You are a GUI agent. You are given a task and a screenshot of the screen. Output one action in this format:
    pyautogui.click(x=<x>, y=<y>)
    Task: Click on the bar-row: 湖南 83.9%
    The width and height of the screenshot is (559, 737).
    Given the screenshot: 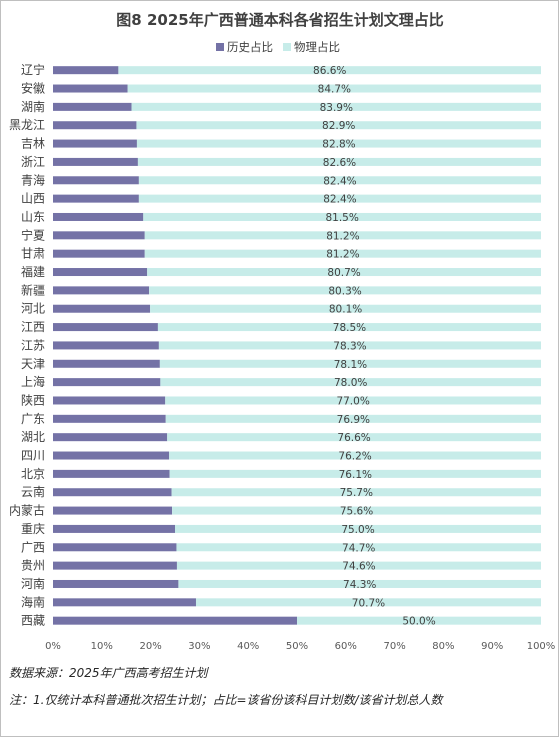 What is the action you would take?
    pyautogui.click(x=281, y=106)
    